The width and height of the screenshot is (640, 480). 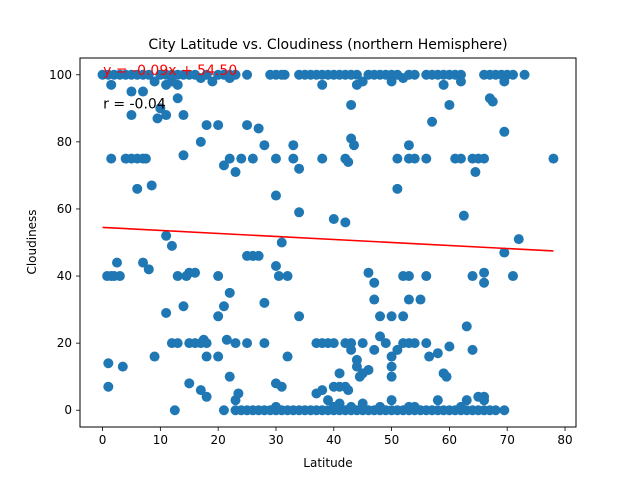 I want to click on regression-line-layer, so click(x=328, y=239).